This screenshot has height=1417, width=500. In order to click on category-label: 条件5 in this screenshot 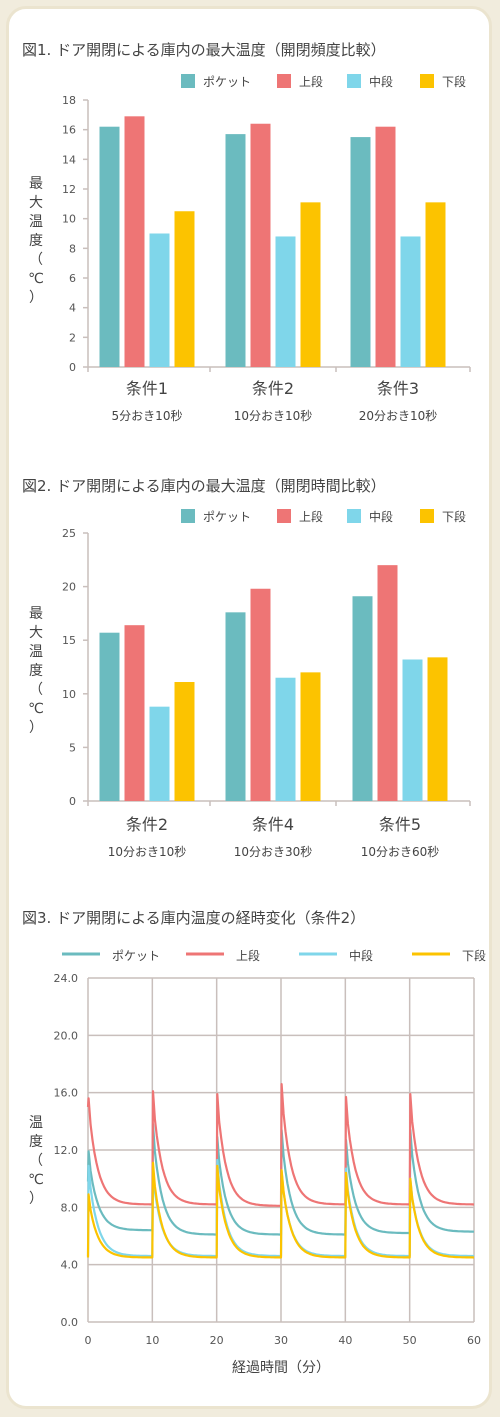, I will do `click(400, 824)`.